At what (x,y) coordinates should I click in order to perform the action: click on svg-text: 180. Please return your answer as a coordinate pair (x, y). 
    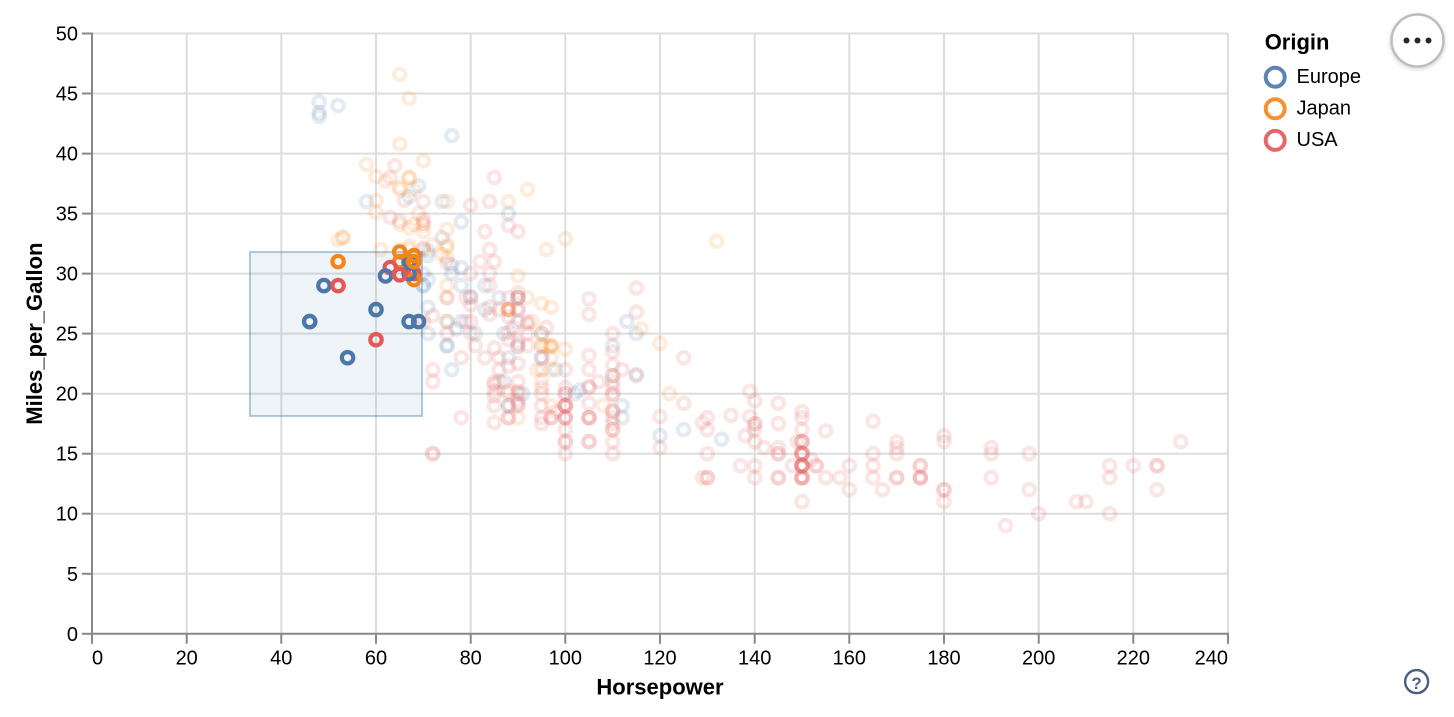
    Looking at the image, I should click on (943, 659).